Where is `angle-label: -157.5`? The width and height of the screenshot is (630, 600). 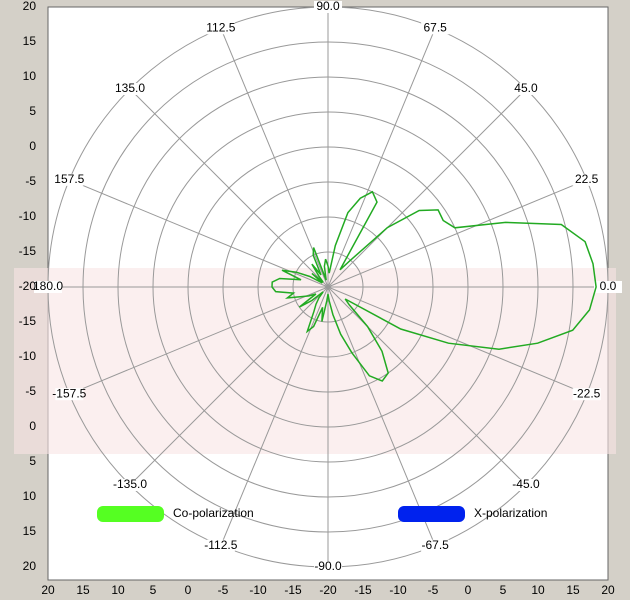 angle-label: -157.5 is located at coordinates (69, 393).